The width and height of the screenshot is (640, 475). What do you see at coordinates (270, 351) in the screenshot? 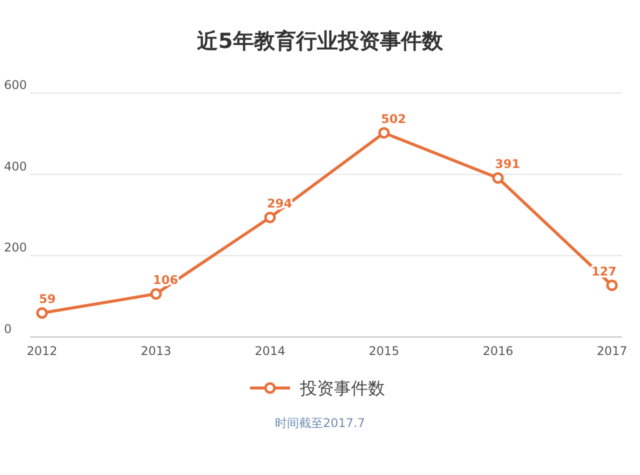
I see `x-tick-label: 2014` at bounding box center [270, 351].